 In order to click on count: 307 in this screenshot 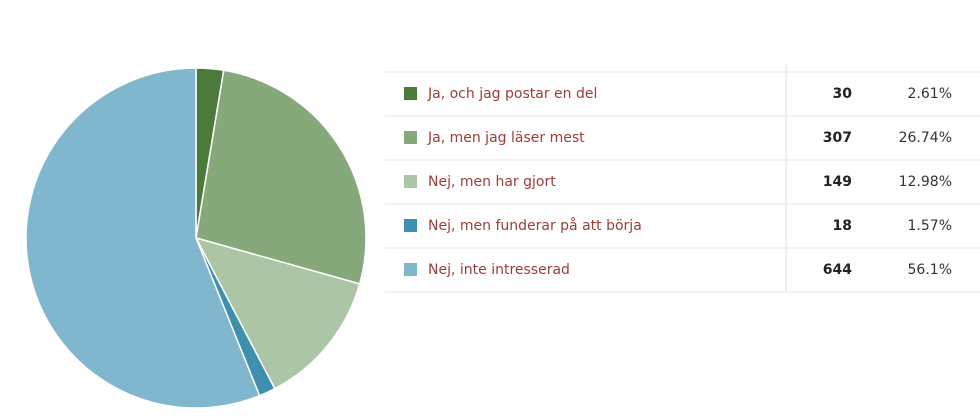, I will do `click(837, 138)`.